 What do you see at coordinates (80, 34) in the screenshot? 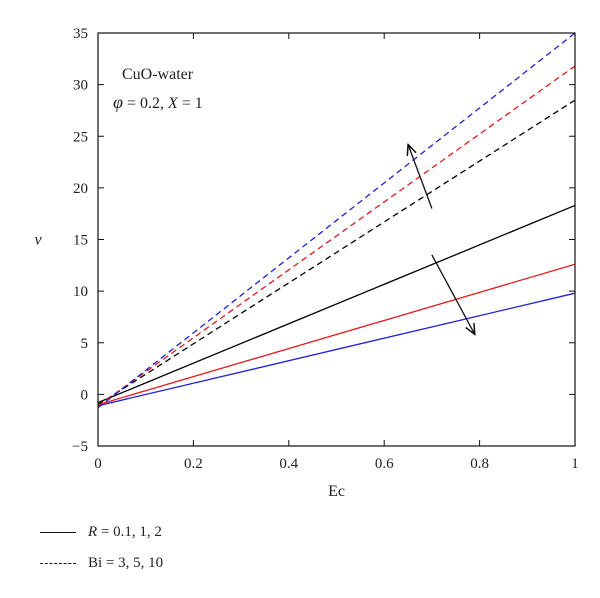
I see `y-tick-label: 35` at bounding box center [80, 34].